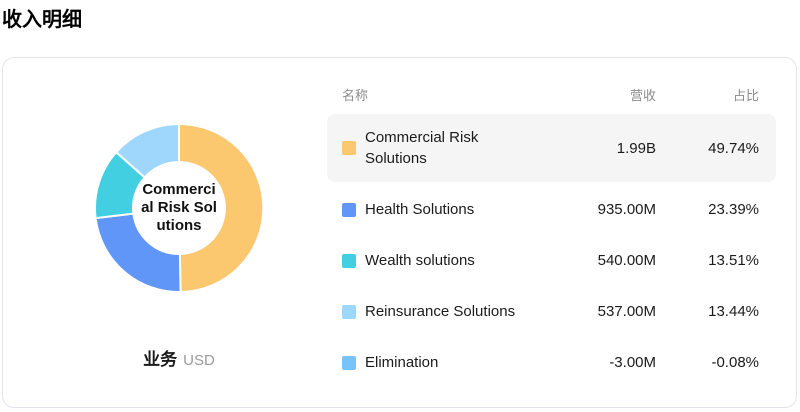 Image resolution: width=800 pixels, height=412 pixels. What do you see at coordinates (551, 260) in the screenshot?
I see `legend-row-wealth-solutions: Wealth solutions 540.00M 13.51%` at bounding box center [551, 260].